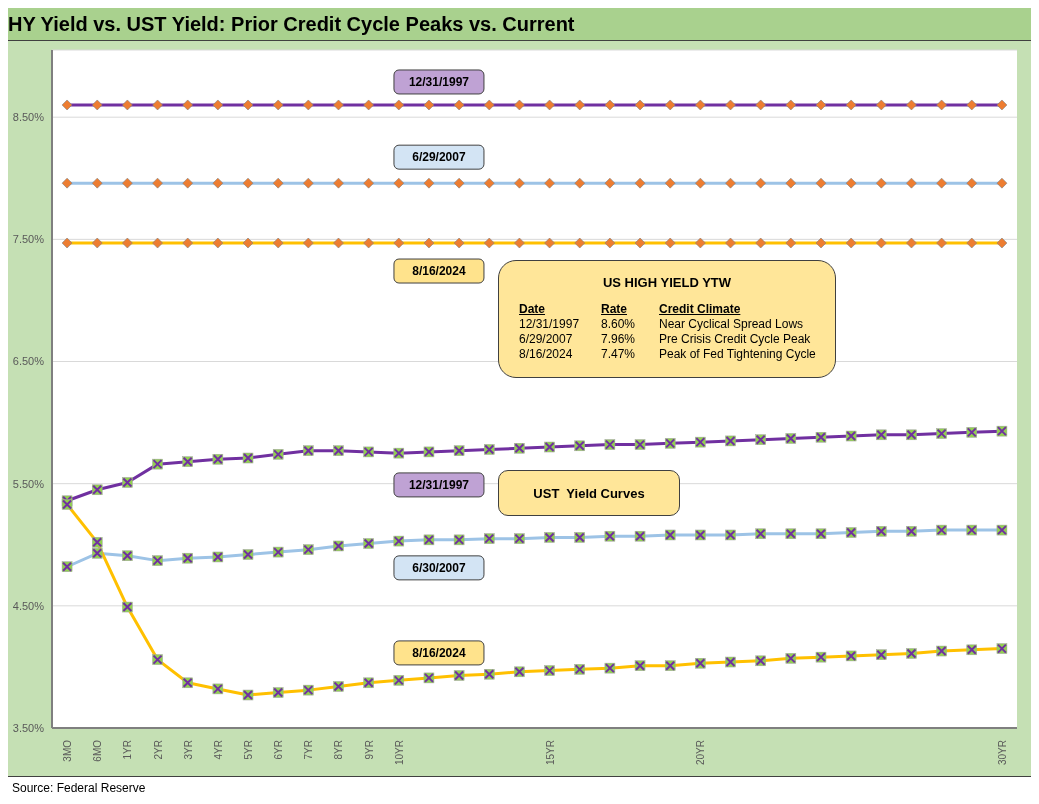 The width and height of the screenshot is (1039, 804). What do you see at coordinates (249, 750) in the screenshot?
I see `x-tick-label: 5YR` at bounding box center [249, 750].